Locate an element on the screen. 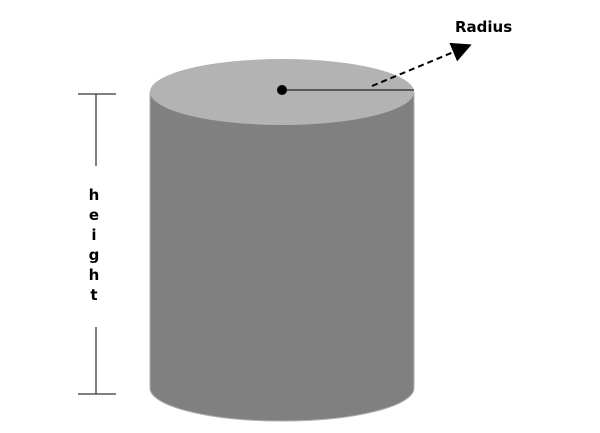  radius-label: Radius is located at coordinates (484, 27).